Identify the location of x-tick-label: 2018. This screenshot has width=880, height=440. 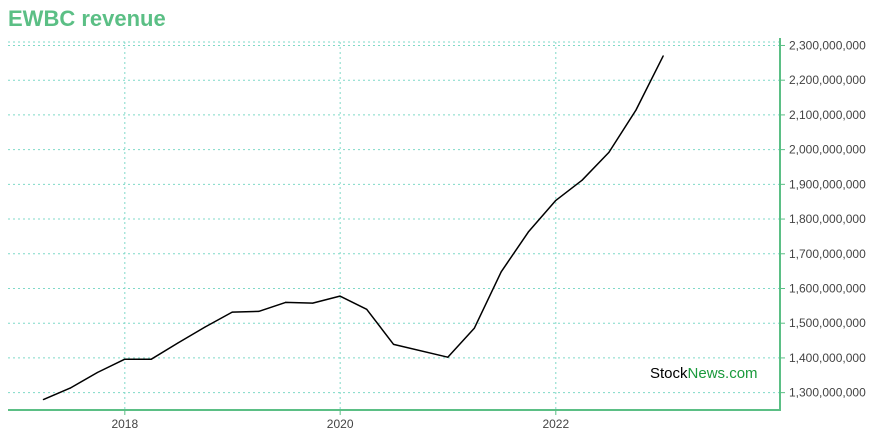
(124, 424).